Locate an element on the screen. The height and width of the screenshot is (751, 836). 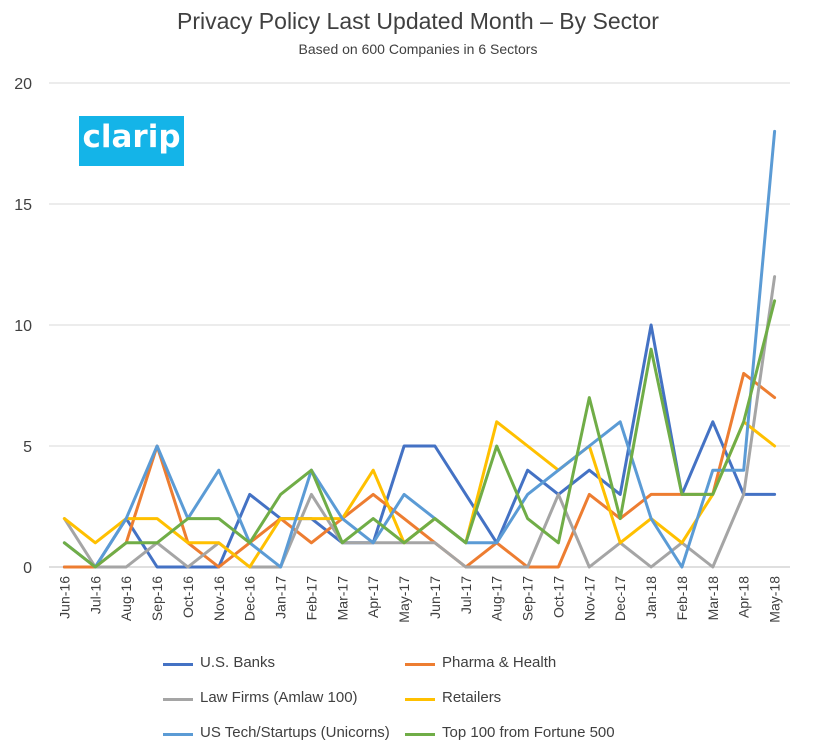
y-tick-label: 20 is located at coordinates (23, 84).